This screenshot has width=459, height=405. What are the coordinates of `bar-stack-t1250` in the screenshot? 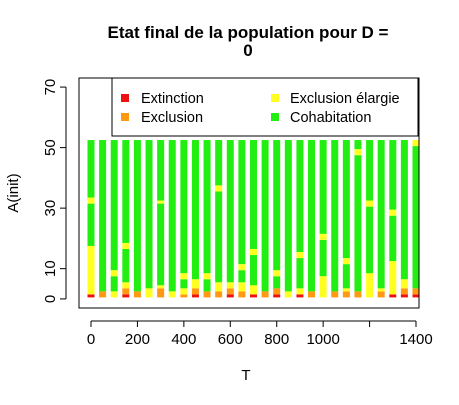 It's located at (381, 219).